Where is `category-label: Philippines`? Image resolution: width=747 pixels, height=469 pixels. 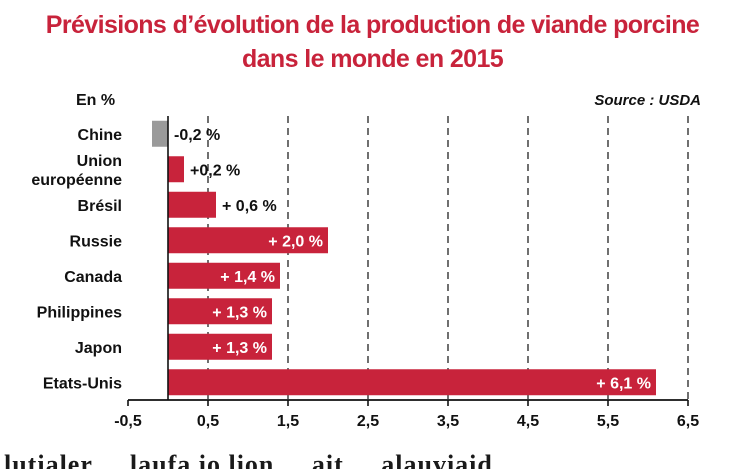
category-label: Philippines is located at coordinates (79, 312).